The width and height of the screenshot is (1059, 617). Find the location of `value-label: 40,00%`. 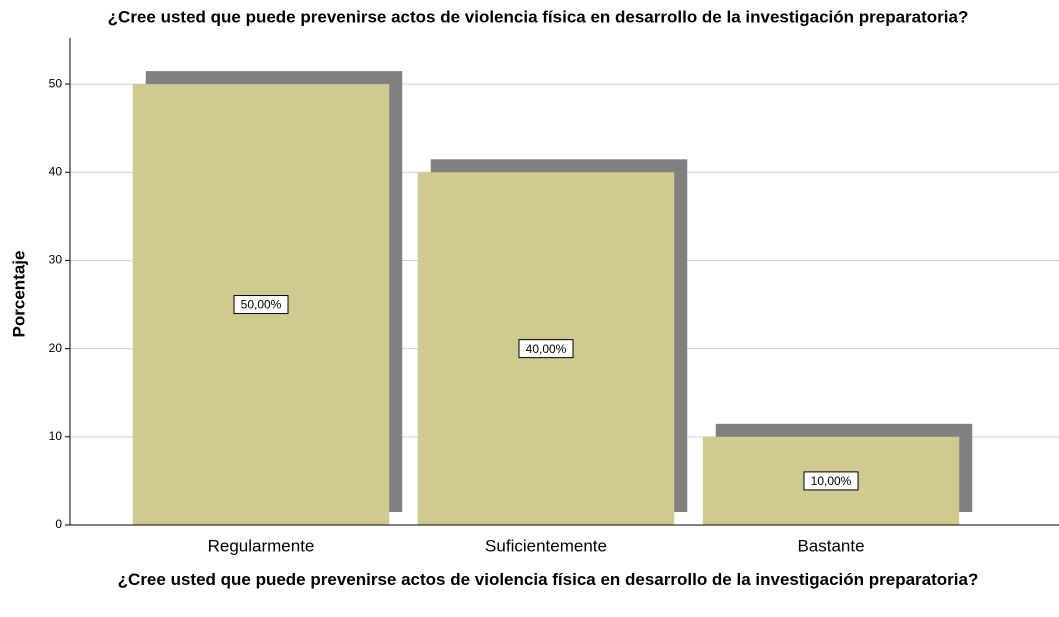

value-label: 40,00% is located at coordinates (546, 349).